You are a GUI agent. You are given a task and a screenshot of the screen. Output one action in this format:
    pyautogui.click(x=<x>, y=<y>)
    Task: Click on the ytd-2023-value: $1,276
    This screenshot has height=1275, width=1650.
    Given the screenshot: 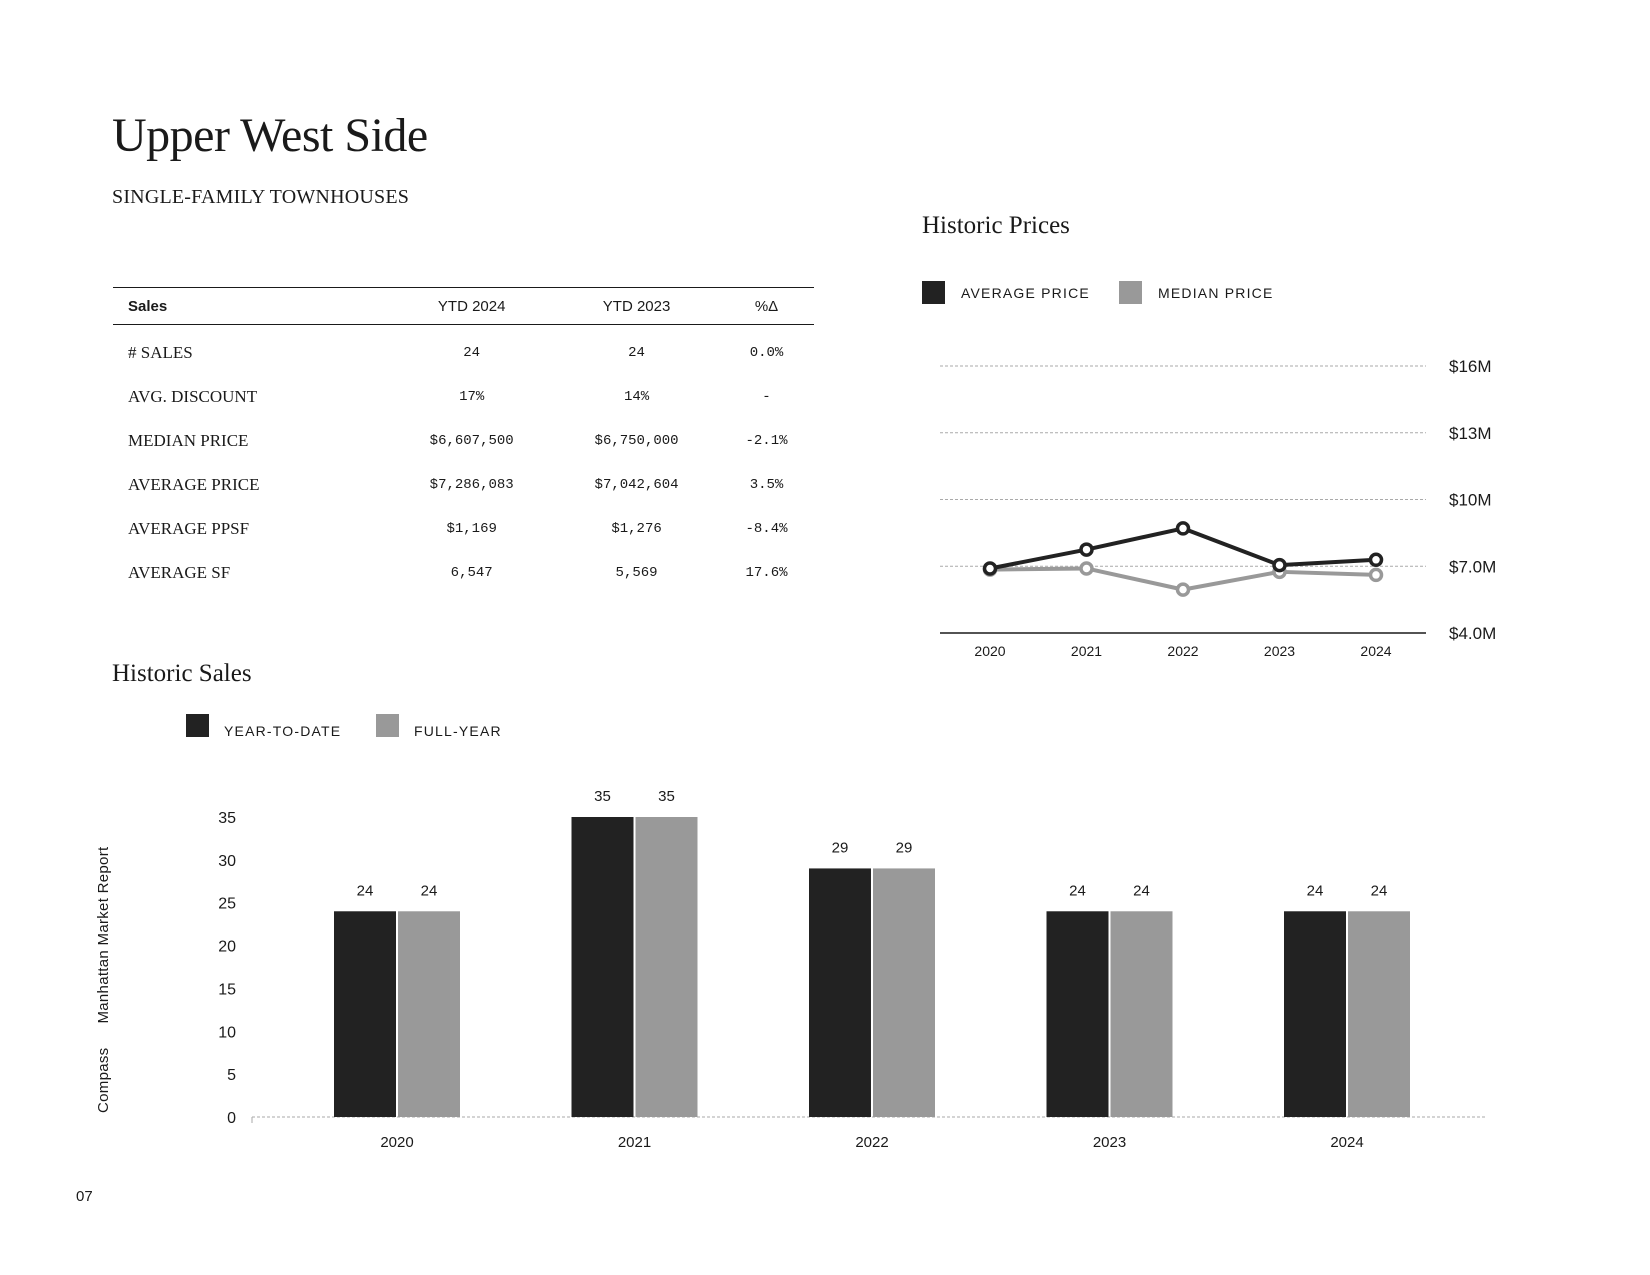 What is the action you would take?
    pyautogui.click(x=636, y=529)
    